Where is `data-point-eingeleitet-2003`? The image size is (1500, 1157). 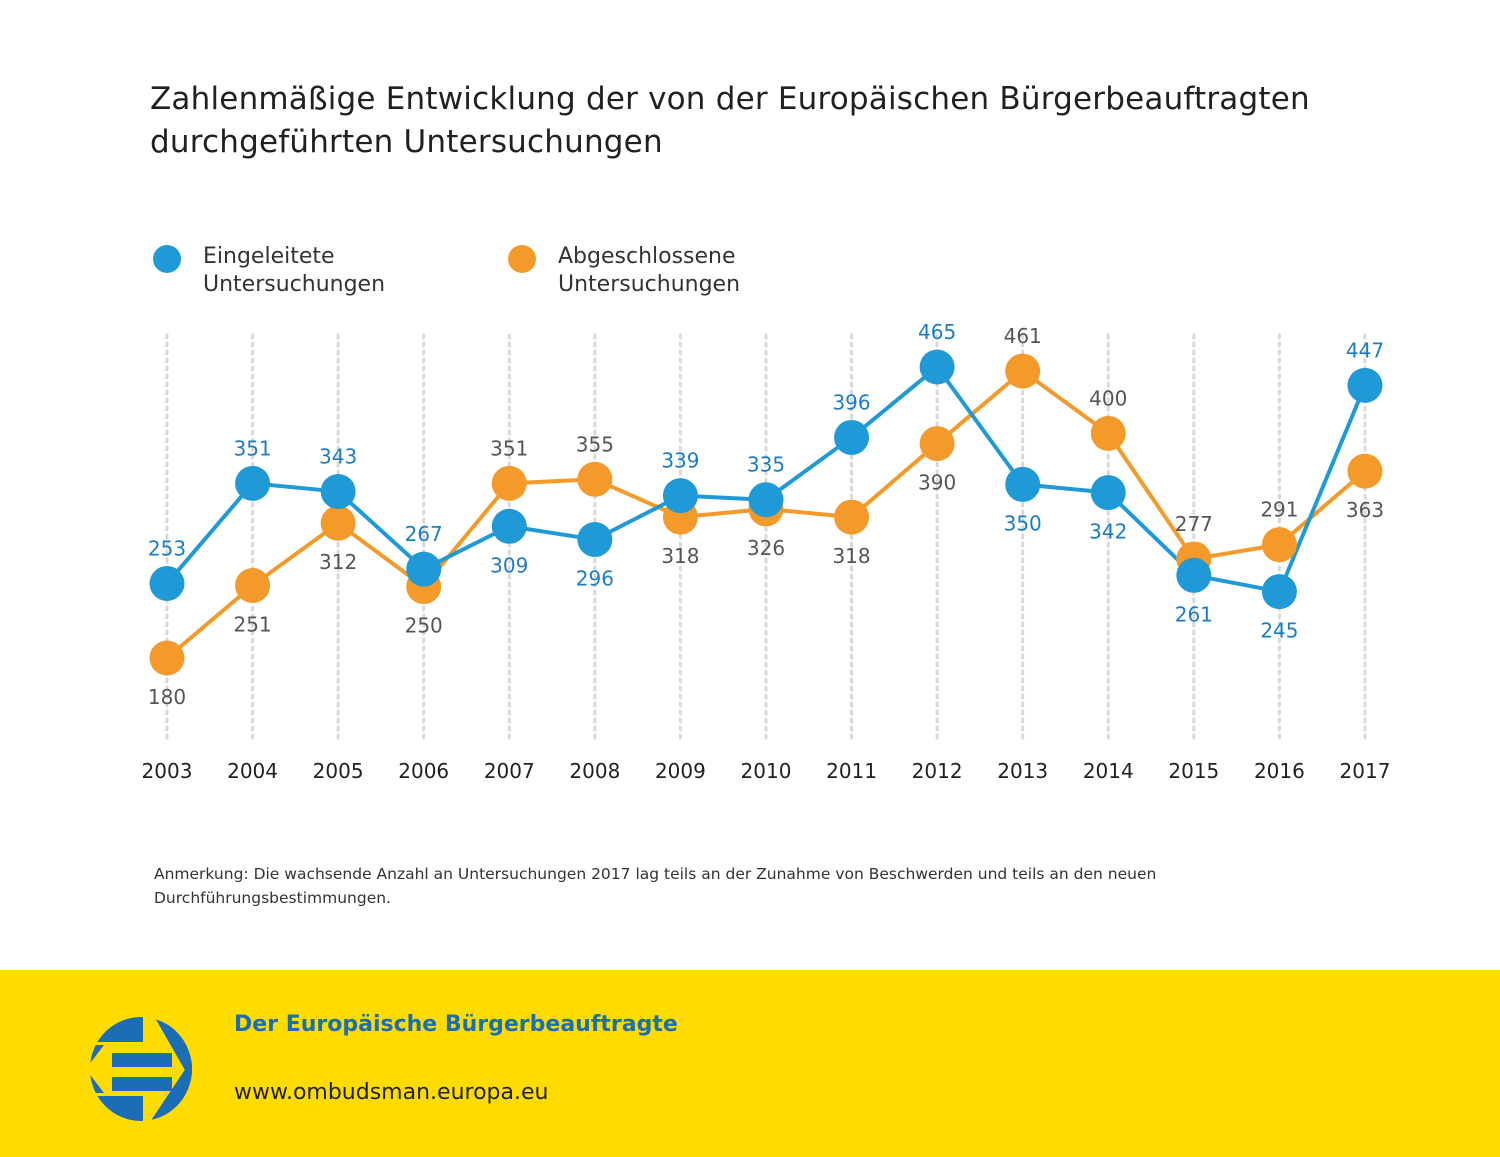
data-point-eingeleitet-2003 is located at coordinates (167, 583).